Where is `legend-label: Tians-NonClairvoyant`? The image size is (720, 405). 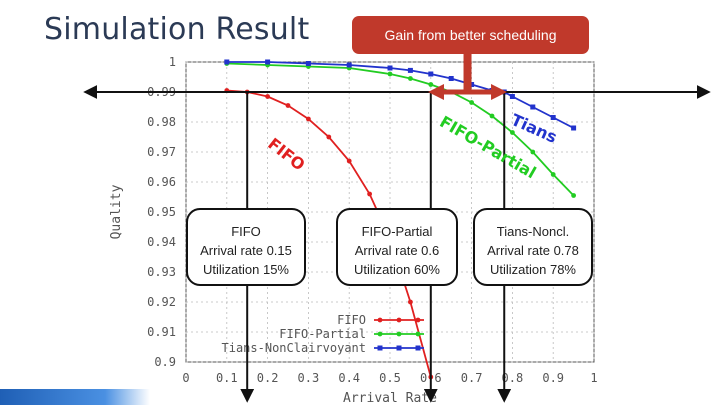
legend-label: Tians-NonClairvoyant is located at coordinates (294, 348).